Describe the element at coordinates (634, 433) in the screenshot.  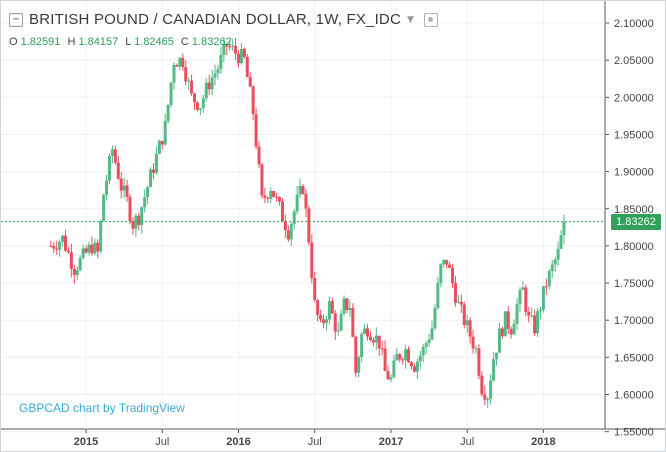
I see `y-tick-label: 1.55000` at that location.